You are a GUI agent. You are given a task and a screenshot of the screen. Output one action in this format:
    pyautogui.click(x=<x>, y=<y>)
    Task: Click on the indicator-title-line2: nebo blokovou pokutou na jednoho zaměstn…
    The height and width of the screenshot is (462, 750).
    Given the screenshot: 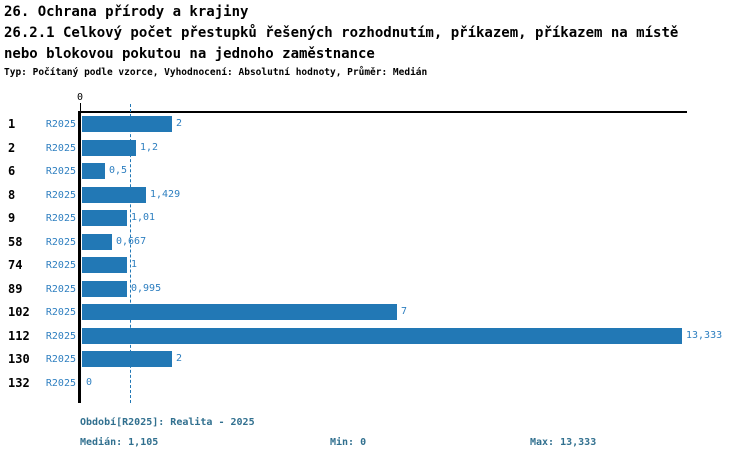 What is the action you would take?
    pyautogui.click(x=189, y=54)
    